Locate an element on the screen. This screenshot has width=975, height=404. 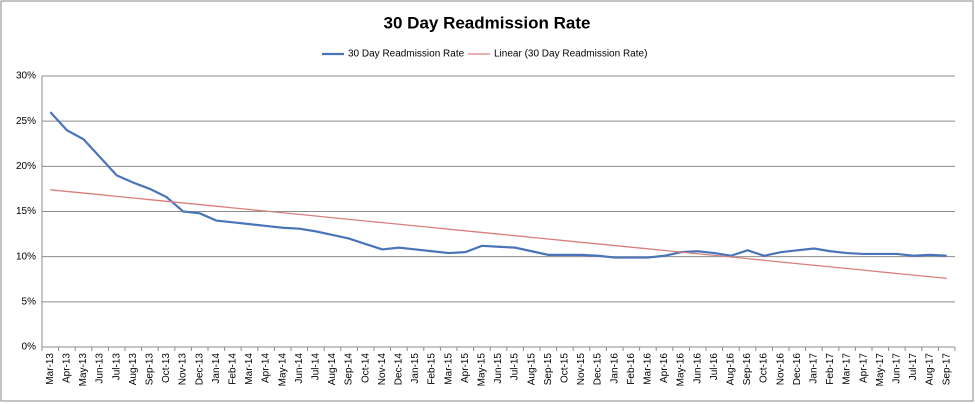
x-tick-label: Jul-13 is located at coordinates (116, 367).